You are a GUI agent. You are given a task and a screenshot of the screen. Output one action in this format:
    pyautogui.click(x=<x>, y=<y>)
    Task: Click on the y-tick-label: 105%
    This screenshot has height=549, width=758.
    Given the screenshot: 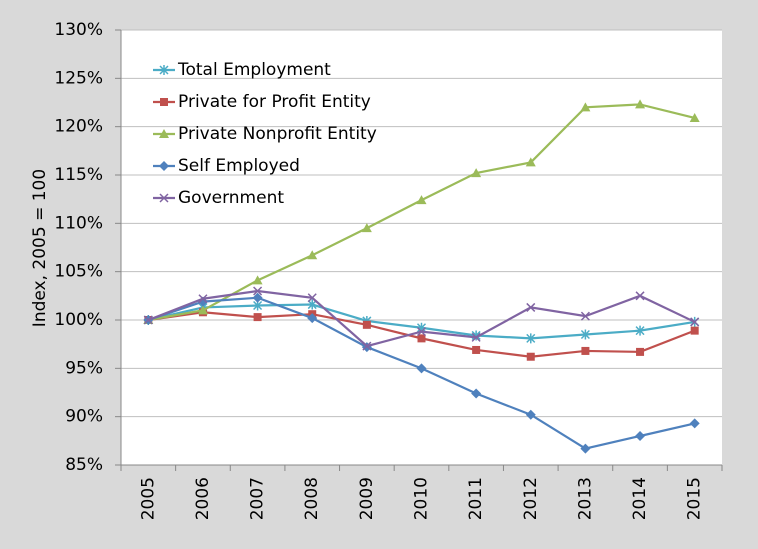 What is the action you would take?
    pyautogui.click(x=78, y=272)
    